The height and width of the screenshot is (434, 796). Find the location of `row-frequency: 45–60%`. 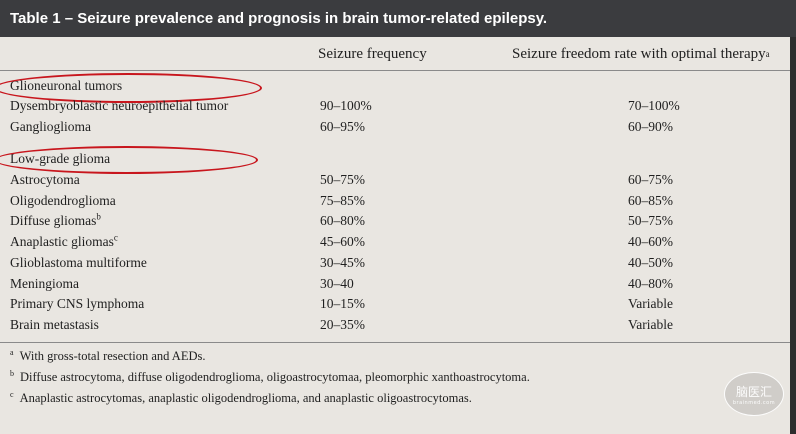

row-frequency: 45–60% is located at coordinates (342, 241).